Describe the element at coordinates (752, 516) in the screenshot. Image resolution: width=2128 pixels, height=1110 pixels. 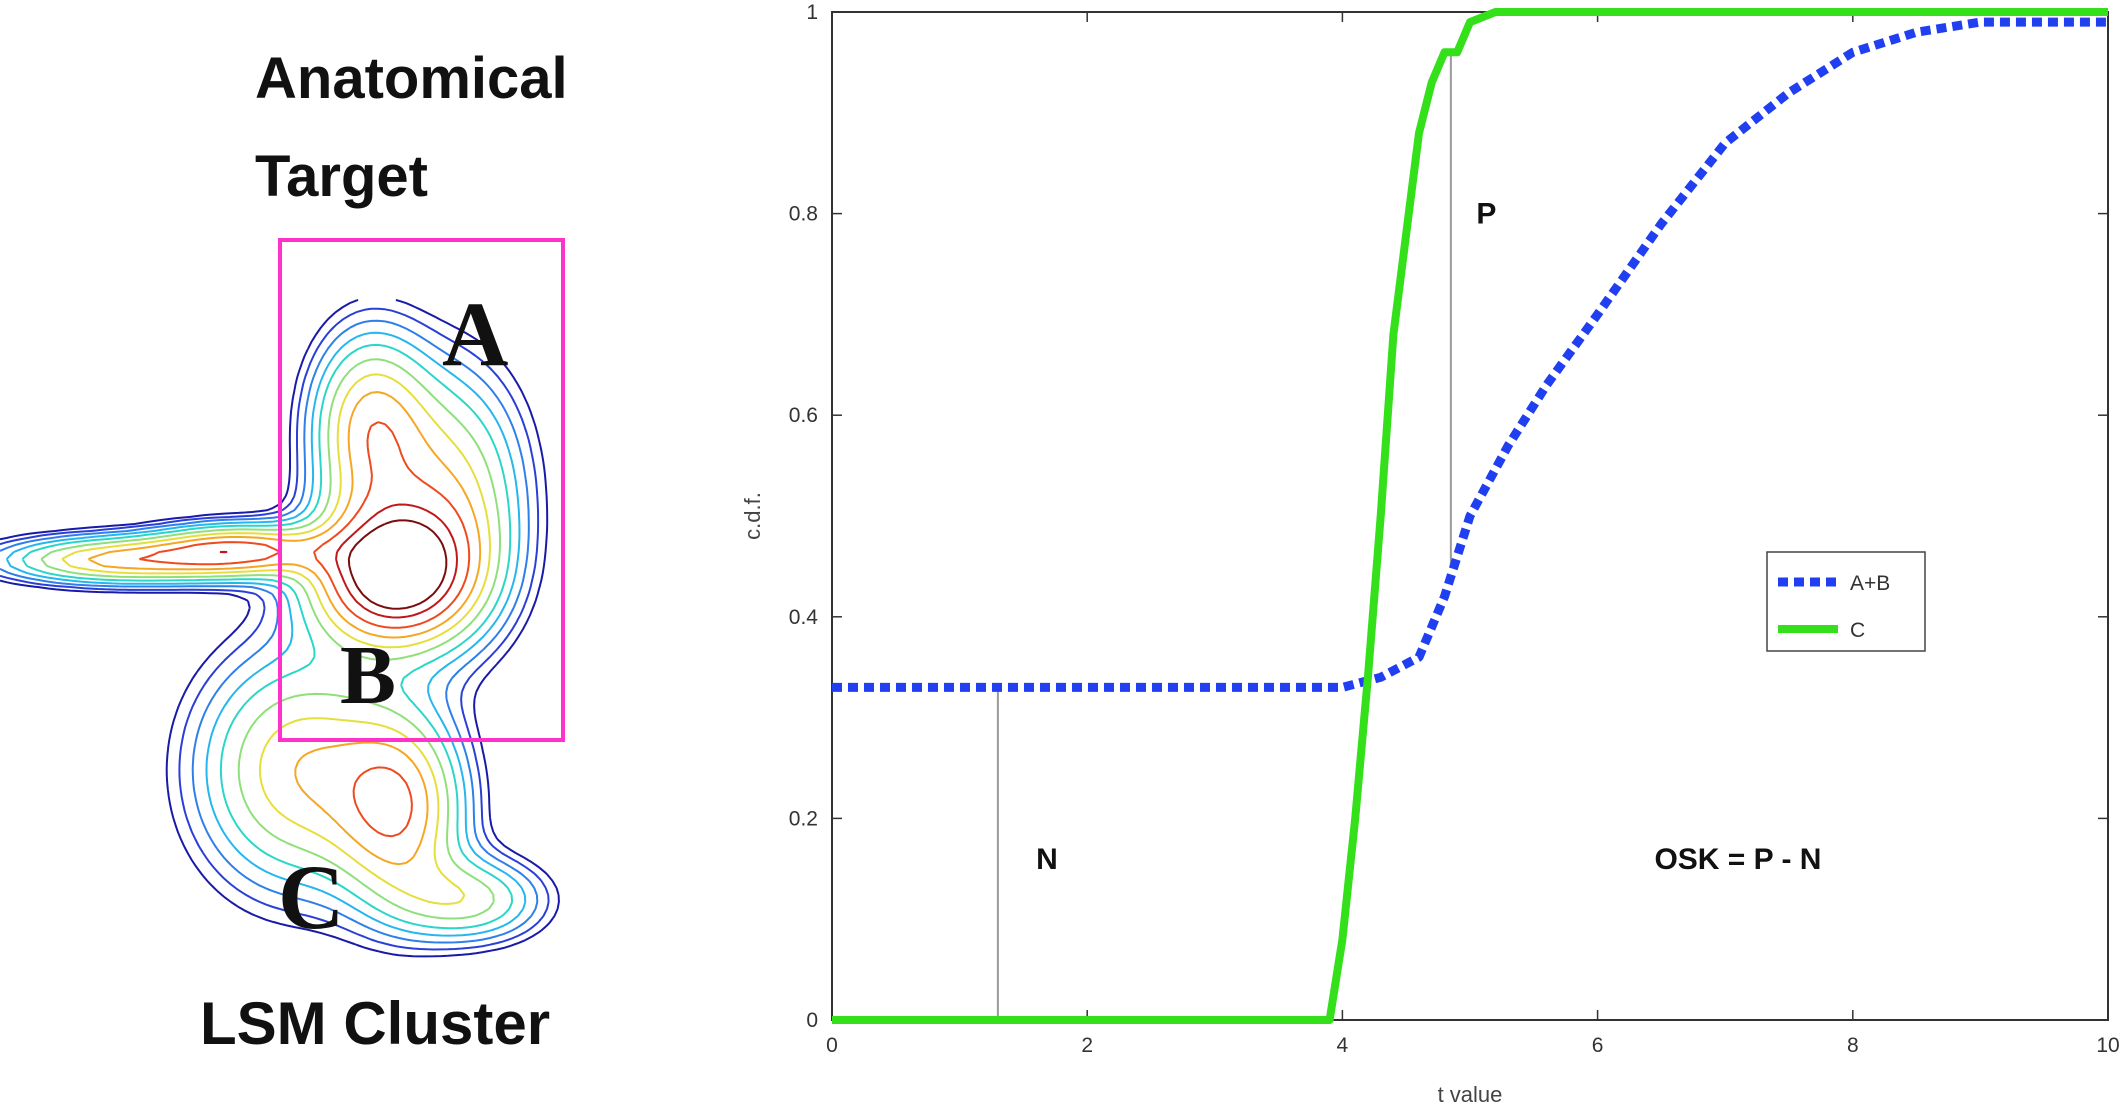
I see `y-axis-title: c.d.f.` at that location.